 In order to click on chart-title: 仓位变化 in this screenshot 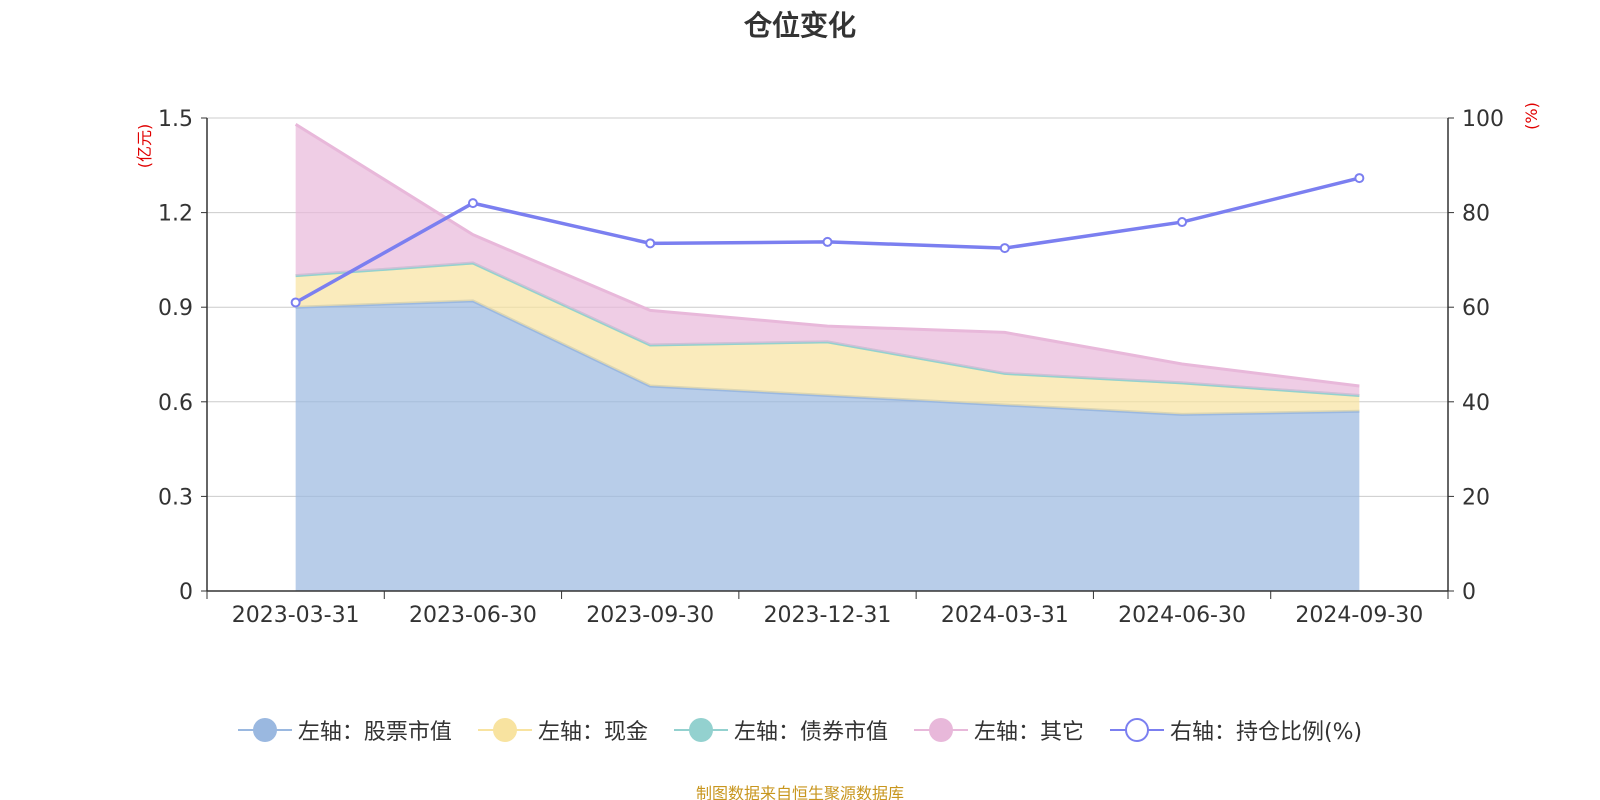, I will do `click(799, 25)`.